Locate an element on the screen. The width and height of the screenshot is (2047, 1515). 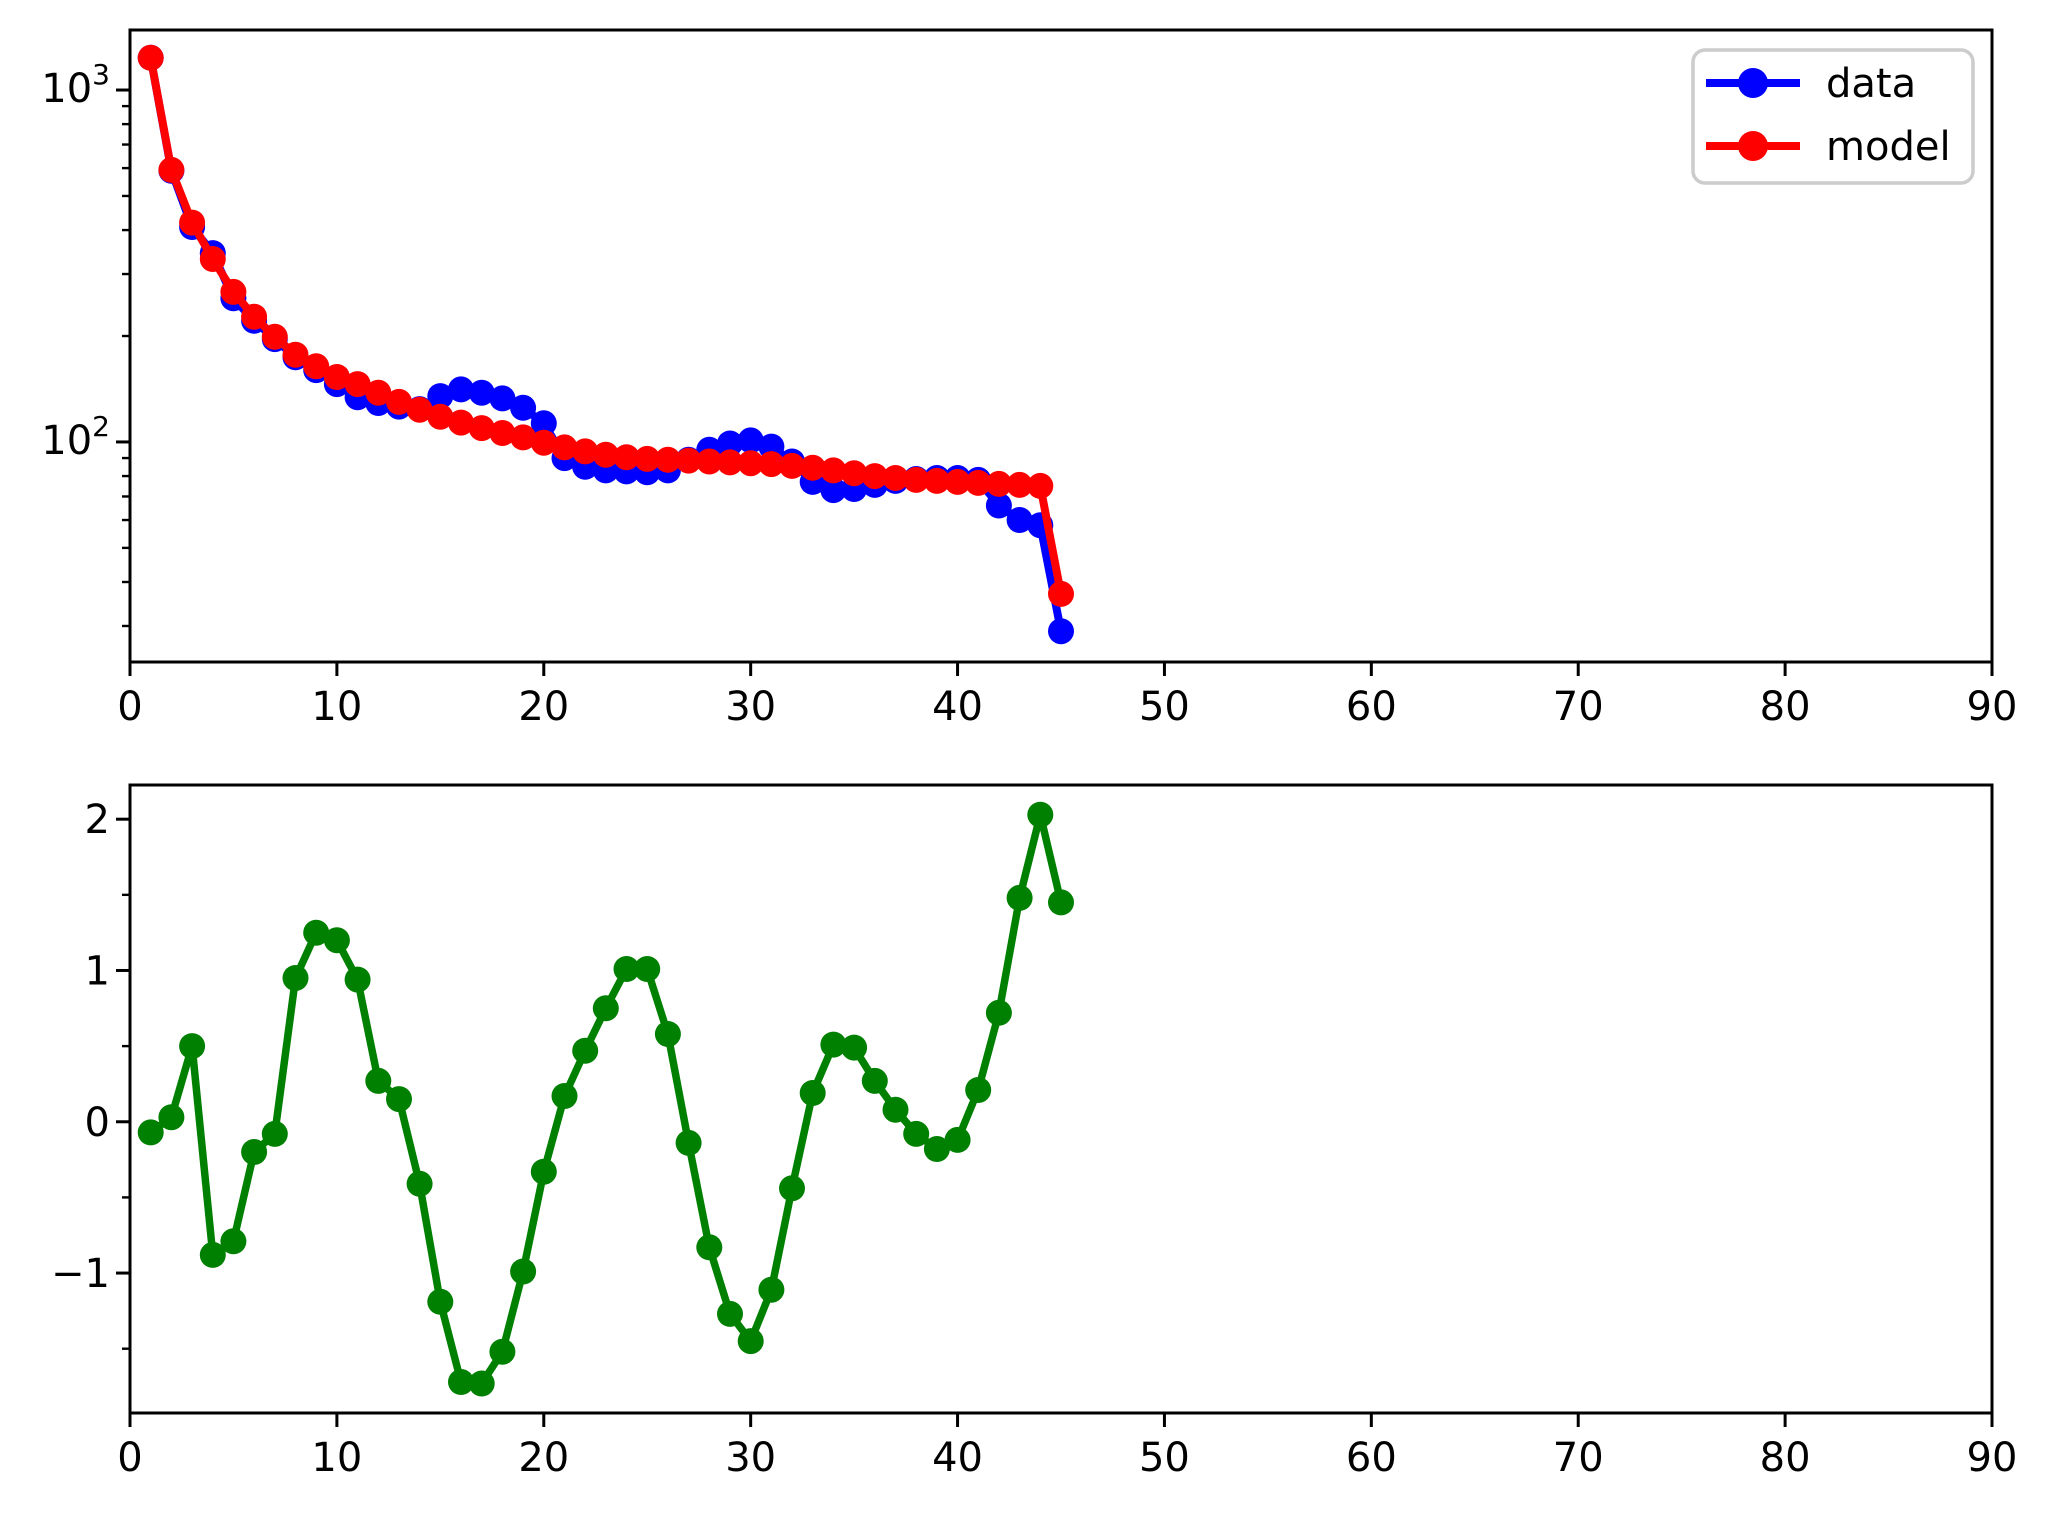
x-tick-label: 20 is located at coordinates (543, 707).